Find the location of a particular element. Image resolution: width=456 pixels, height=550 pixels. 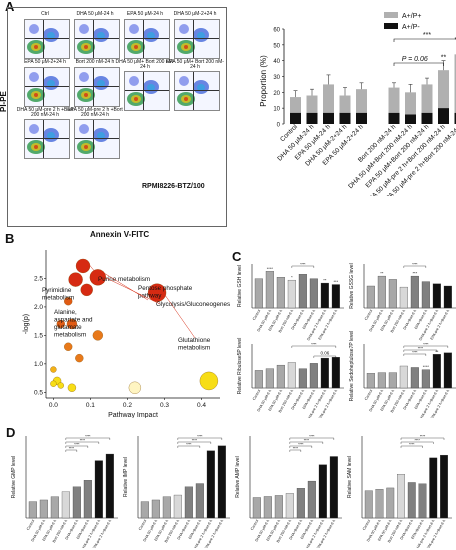

y-axis-label: Relative AMP level is located at coordinates (238, 477).